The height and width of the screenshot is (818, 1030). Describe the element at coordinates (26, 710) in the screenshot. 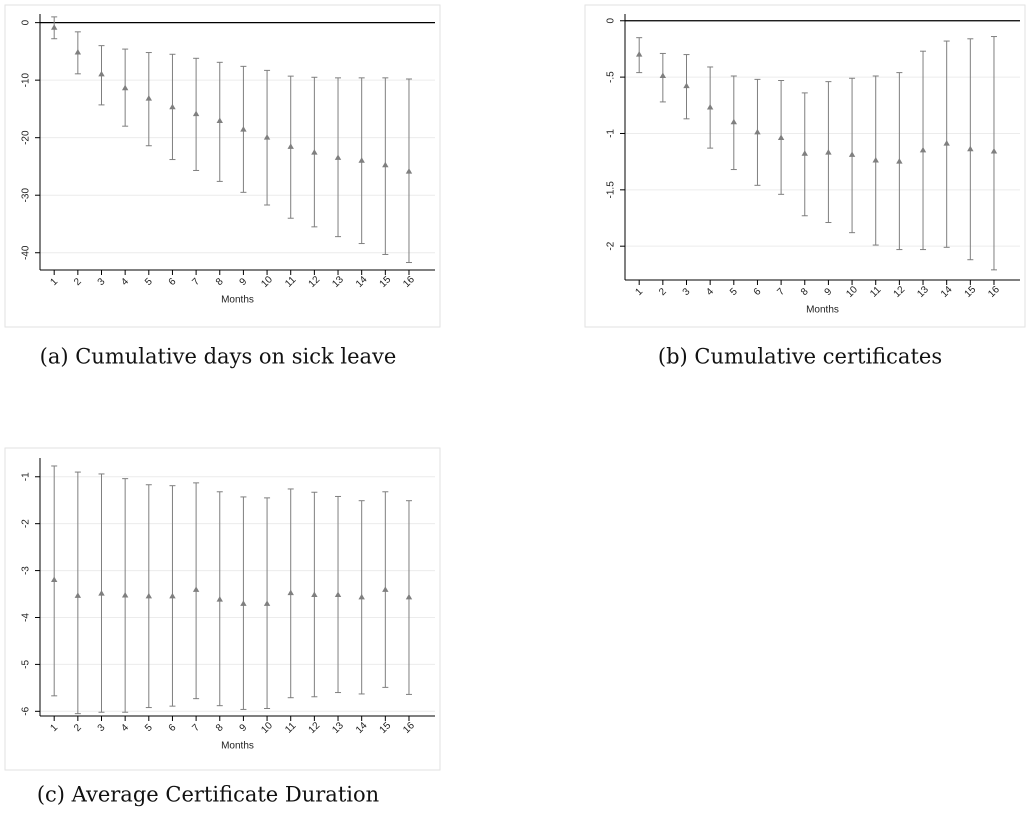

I see `y-tick-label: -6` at that location.